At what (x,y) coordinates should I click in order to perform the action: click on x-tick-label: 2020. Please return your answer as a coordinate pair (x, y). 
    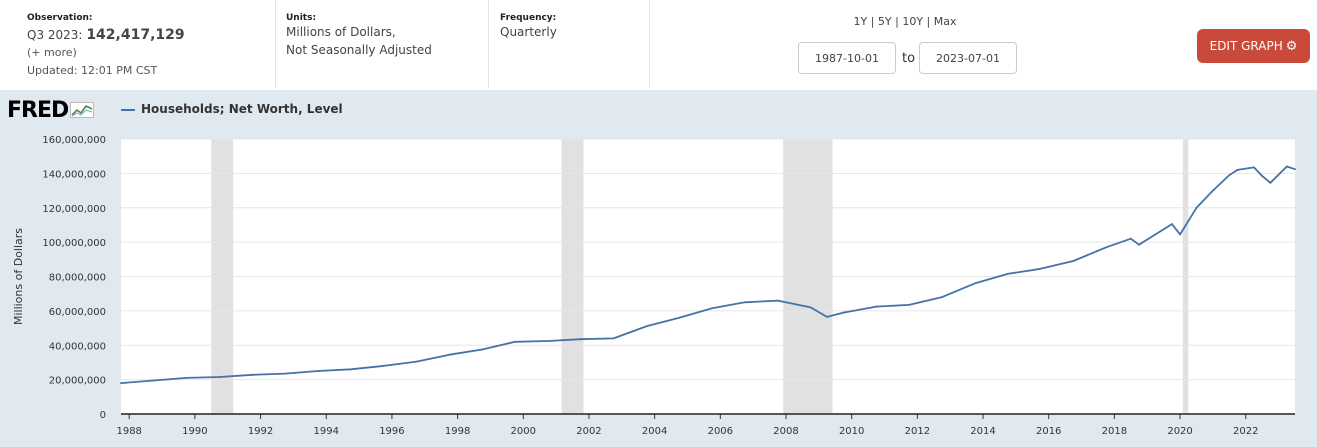
    Looking at the image, I should click on (1179, 431).